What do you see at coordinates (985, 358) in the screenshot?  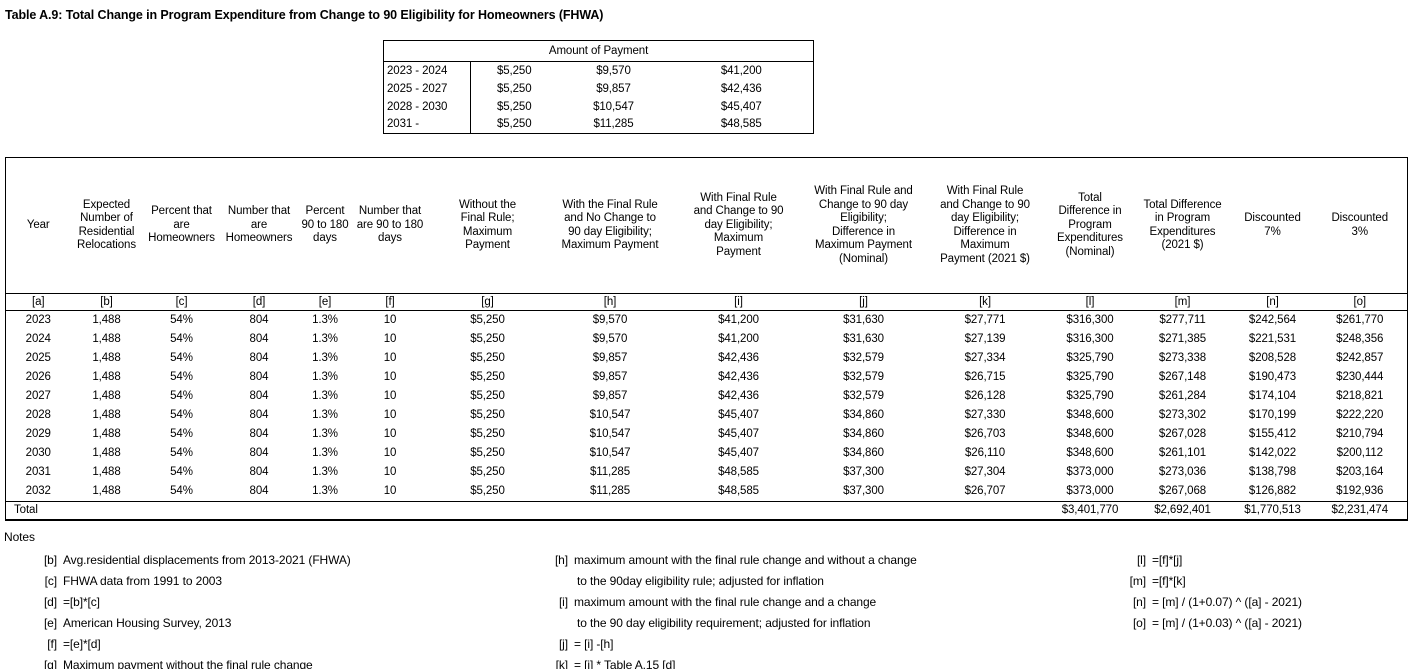 I see `table-cell: $27,334` at bounding box center [985, 358].